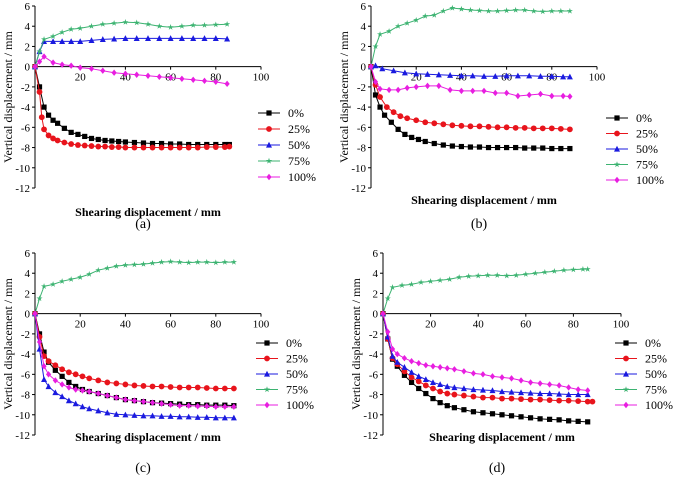 The height and width of the screenshot is (479, 685). Describe the element at coordinates (287, 145) in the screenshot. I see `legend: 0% 25% 50% 75% 100%` at that location.